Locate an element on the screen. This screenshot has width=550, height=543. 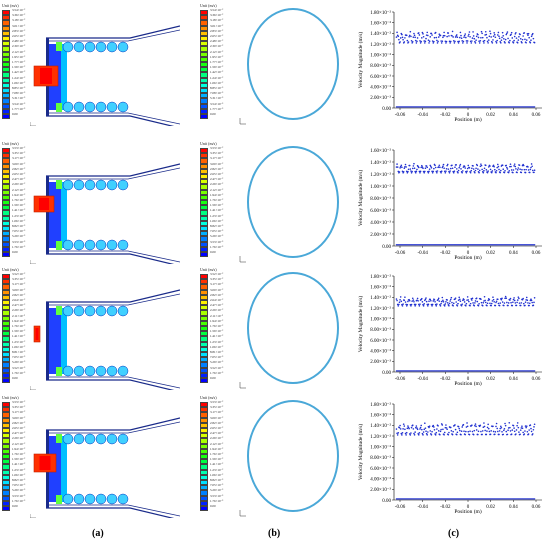
panel-a0-legend-label: 2.48×10⁻² is located at coordinates (19, 41).